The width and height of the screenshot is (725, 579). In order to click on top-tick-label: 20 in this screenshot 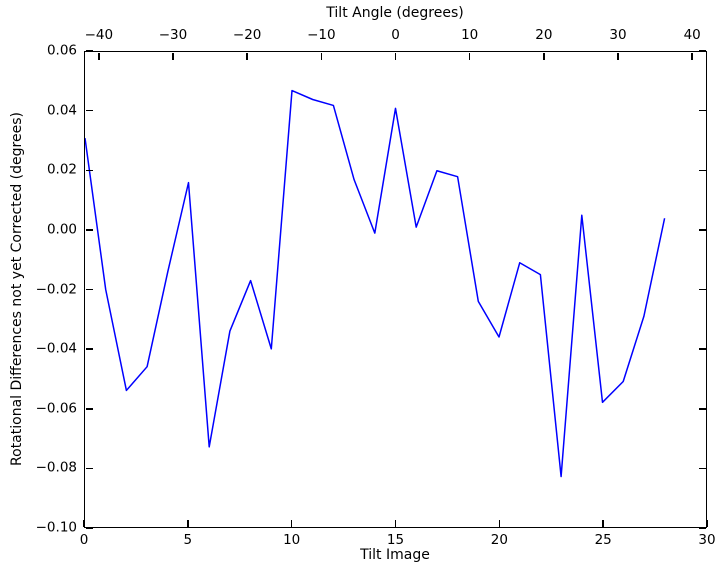, I will do `click(544, 35)`.